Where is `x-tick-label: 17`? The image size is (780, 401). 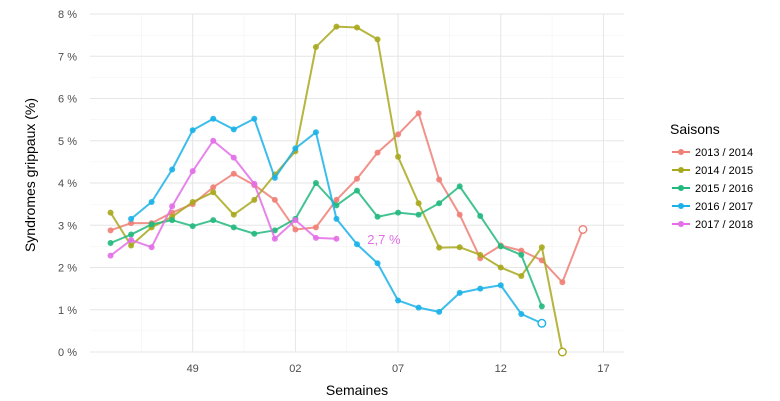
x-tick-label: 17 is located at coordinates (603, 369).